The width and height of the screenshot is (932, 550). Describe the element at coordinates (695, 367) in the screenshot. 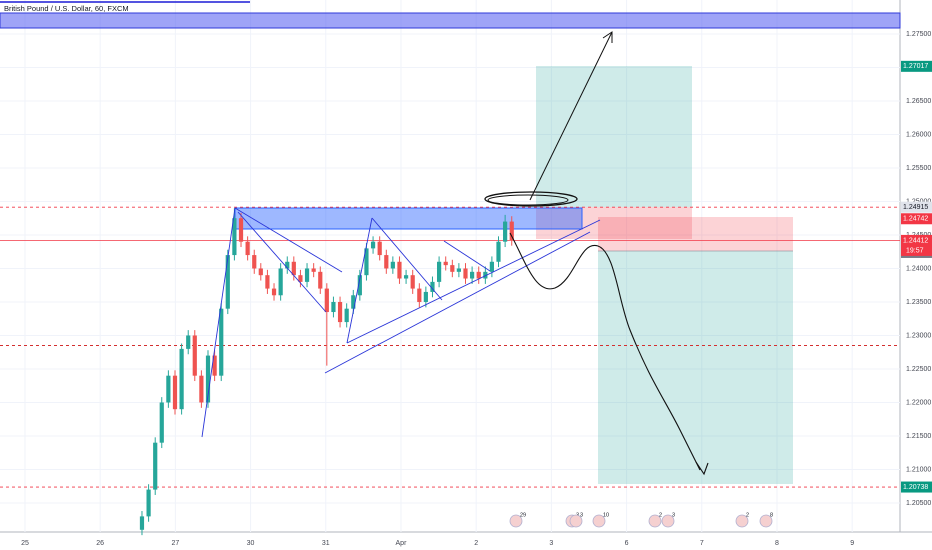

I see `short-target` at that location.